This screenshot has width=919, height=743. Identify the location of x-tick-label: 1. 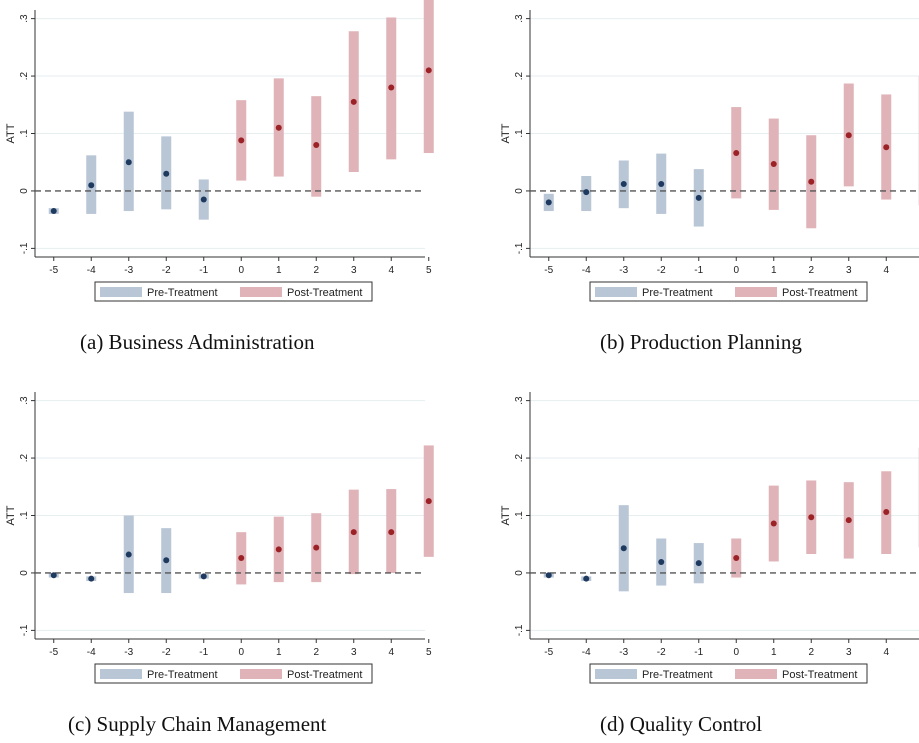
(279, 652).